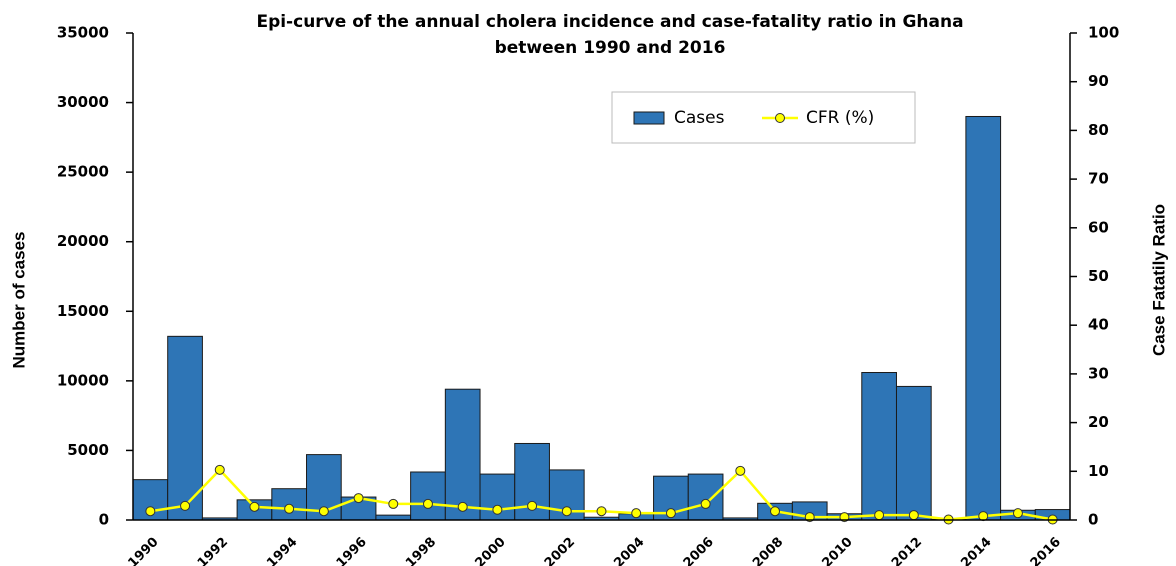  I want to click on y-tick-label: 15000, so click(83, 311).